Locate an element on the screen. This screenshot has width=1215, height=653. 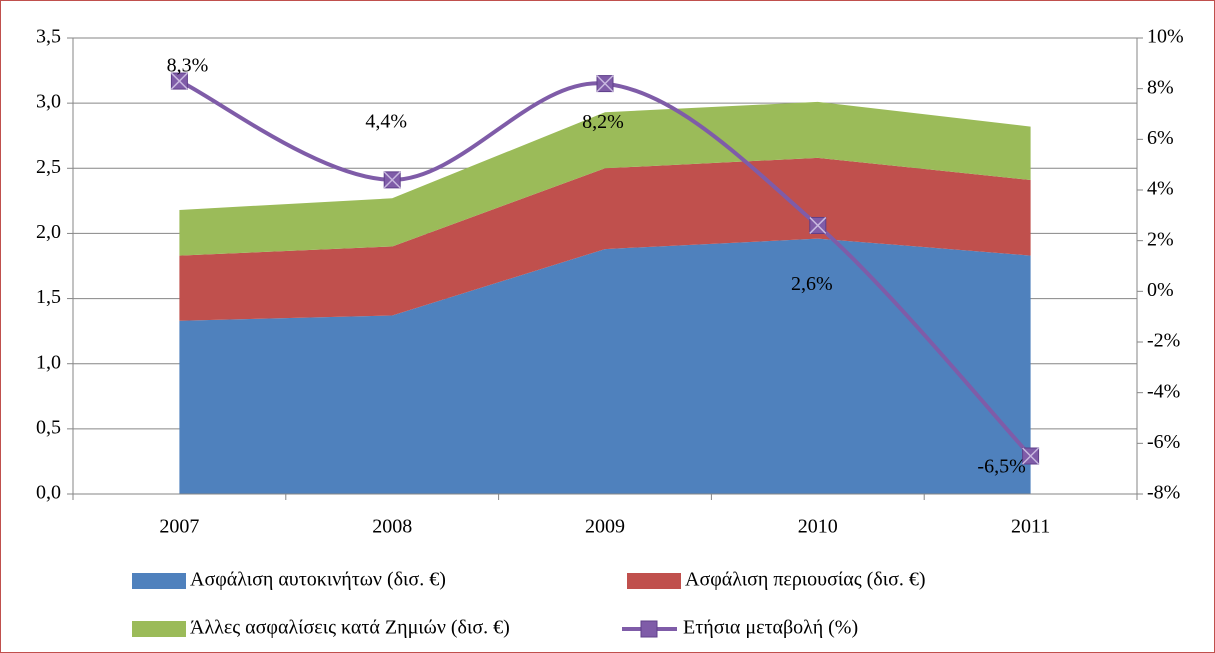
y2-tick-label: -4% is located at coordinates (1163, 391).